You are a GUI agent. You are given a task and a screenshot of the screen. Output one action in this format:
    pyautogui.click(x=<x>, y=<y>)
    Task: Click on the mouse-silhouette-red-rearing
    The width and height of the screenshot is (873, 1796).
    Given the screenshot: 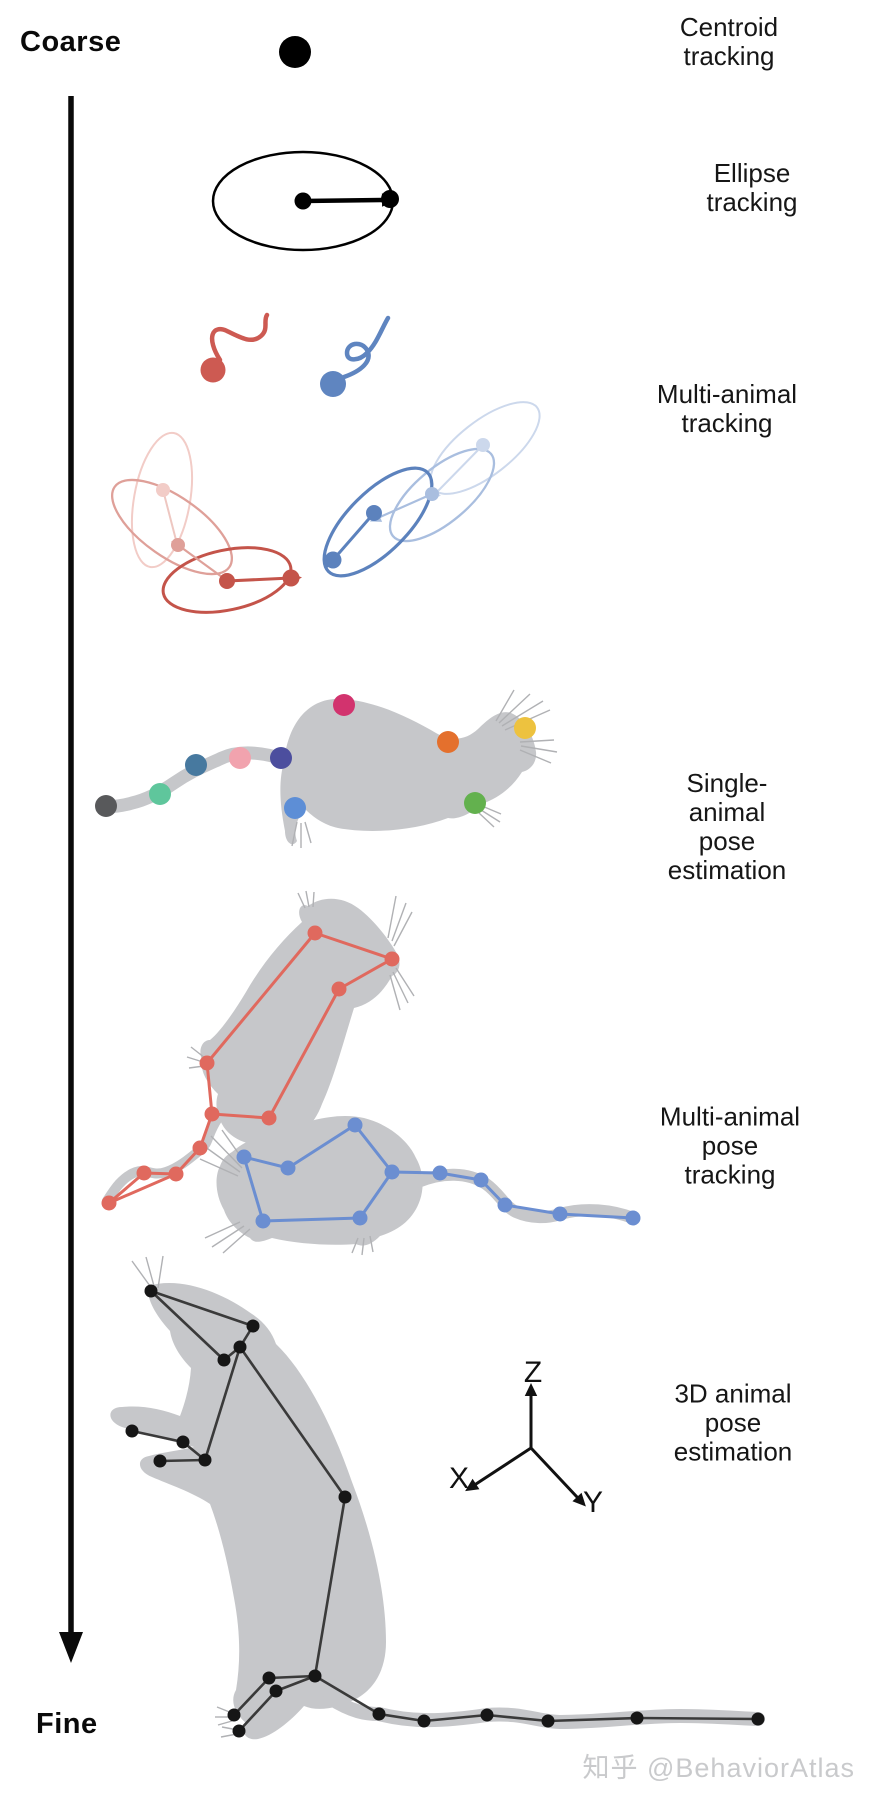 What is the action you would take?
    pyautogui.click(x=258, y=1048)
    